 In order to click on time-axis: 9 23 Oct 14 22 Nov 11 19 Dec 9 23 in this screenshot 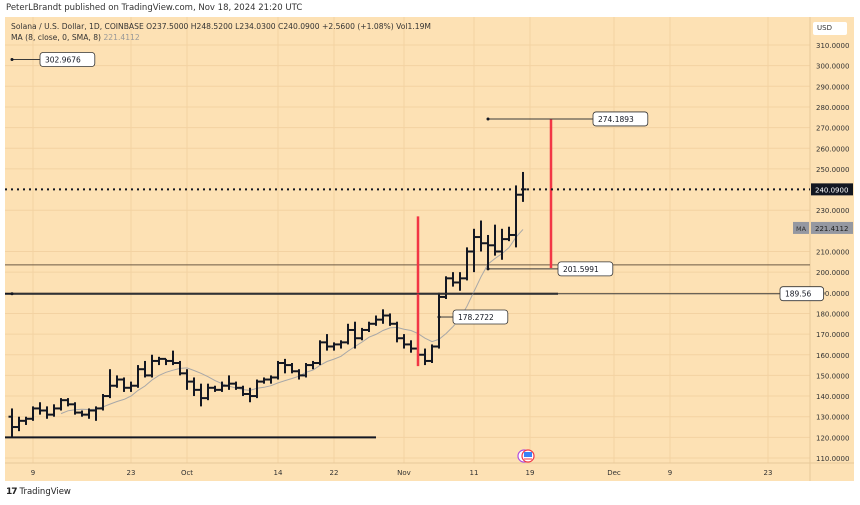, I will do `click(402, 473)`.